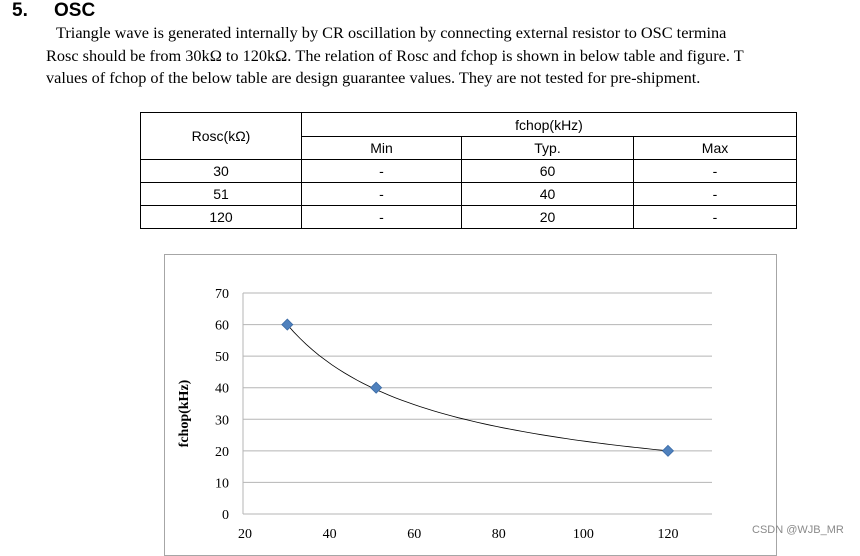 This screenshot has width=860, height=556. Describe the element at coordinates (798, 530) in the screenshot. I see `watermark: CSDN @WJB_MR` at that location.